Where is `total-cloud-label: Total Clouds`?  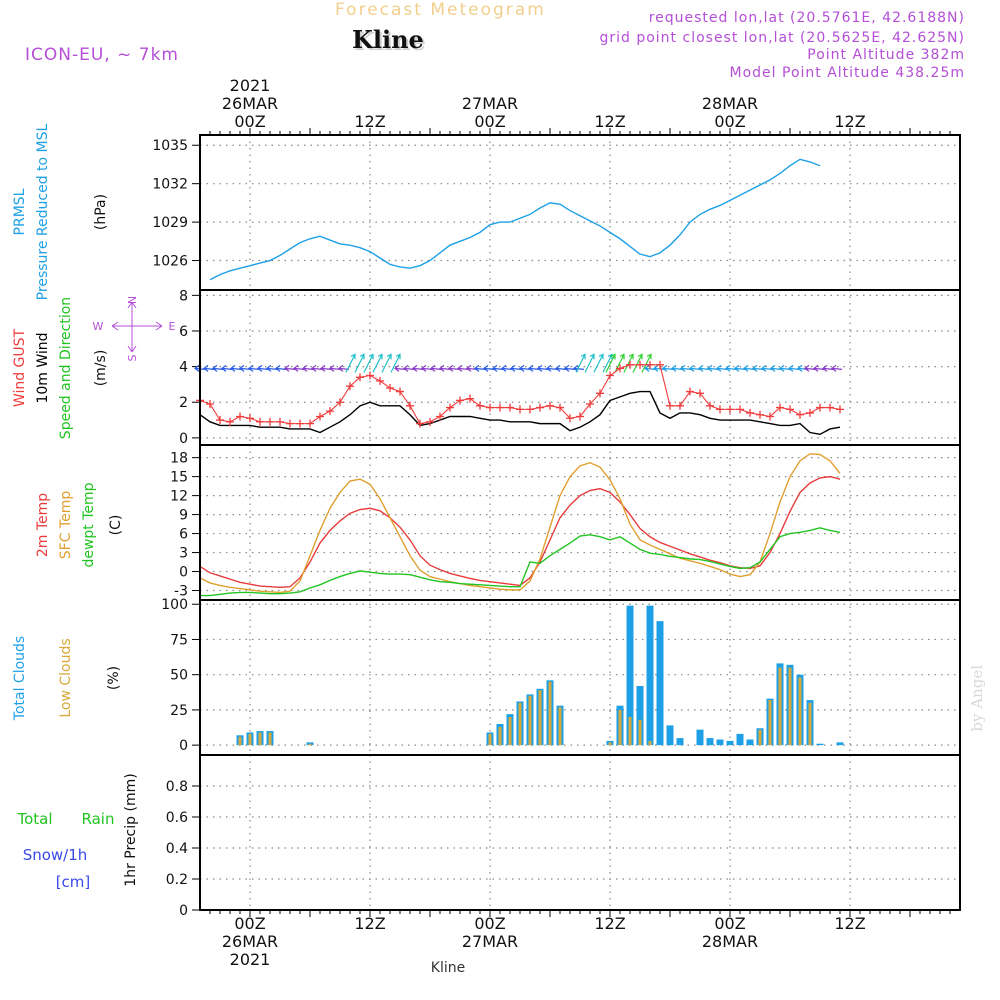 total-cloud-label: Total Clouds is located at coordinates (20, 678).